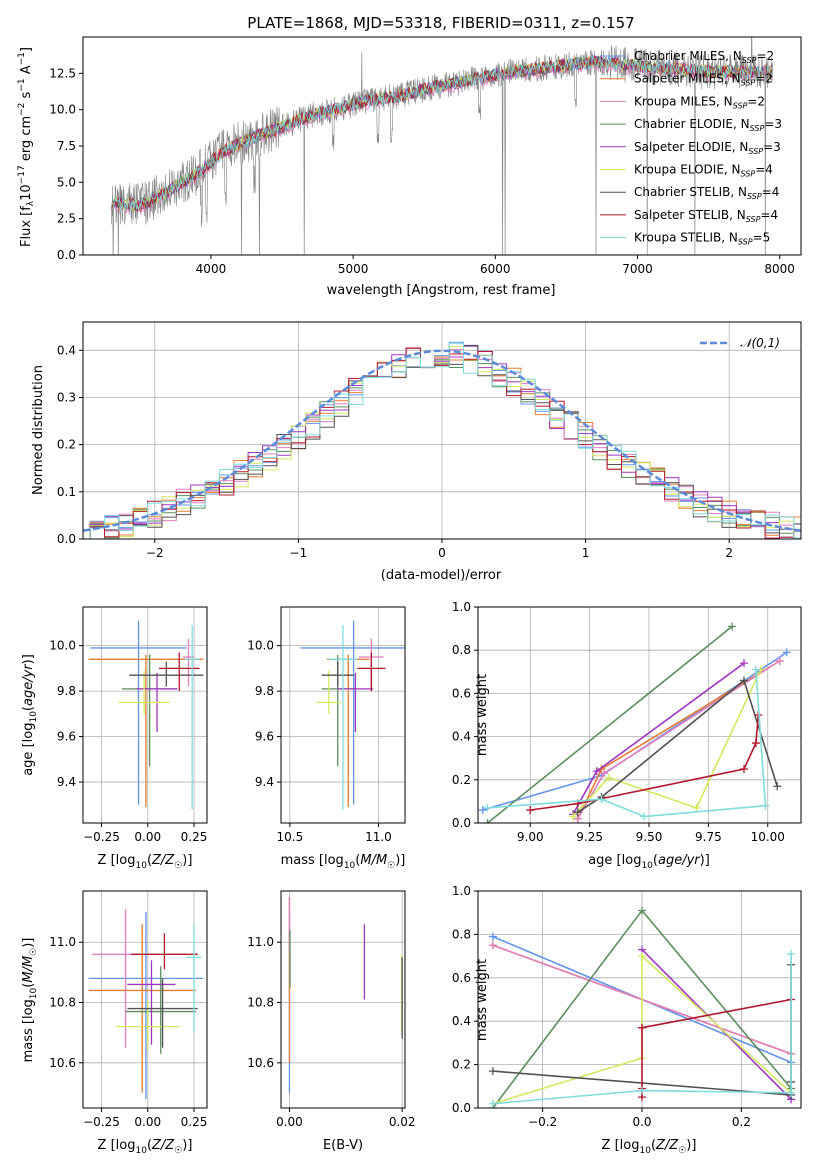 This screenshot has width=819, height=1170. I want to click on age-vs-Z-xlabel: Z [log10(Z/Z☉)], so click(145, 862).